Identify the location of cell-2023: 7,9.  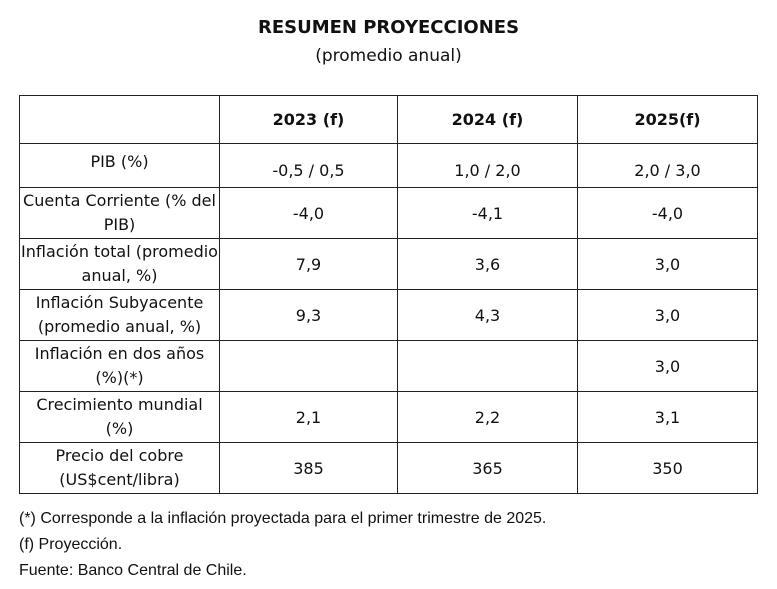
(308, 264).